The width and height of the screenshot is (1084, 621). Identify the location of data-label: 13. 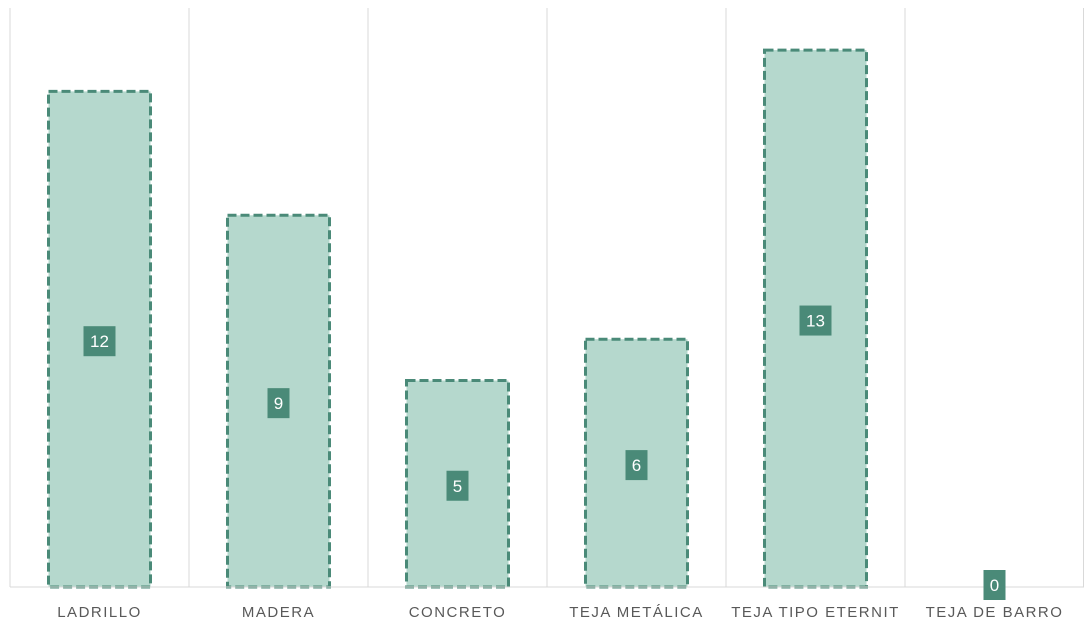
(815, 321).